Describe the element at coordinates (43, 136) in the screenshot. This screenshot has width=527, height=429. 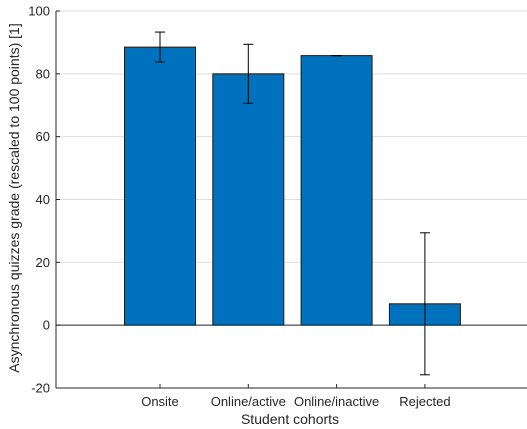
I see `y-tick-label: 60` at that location.